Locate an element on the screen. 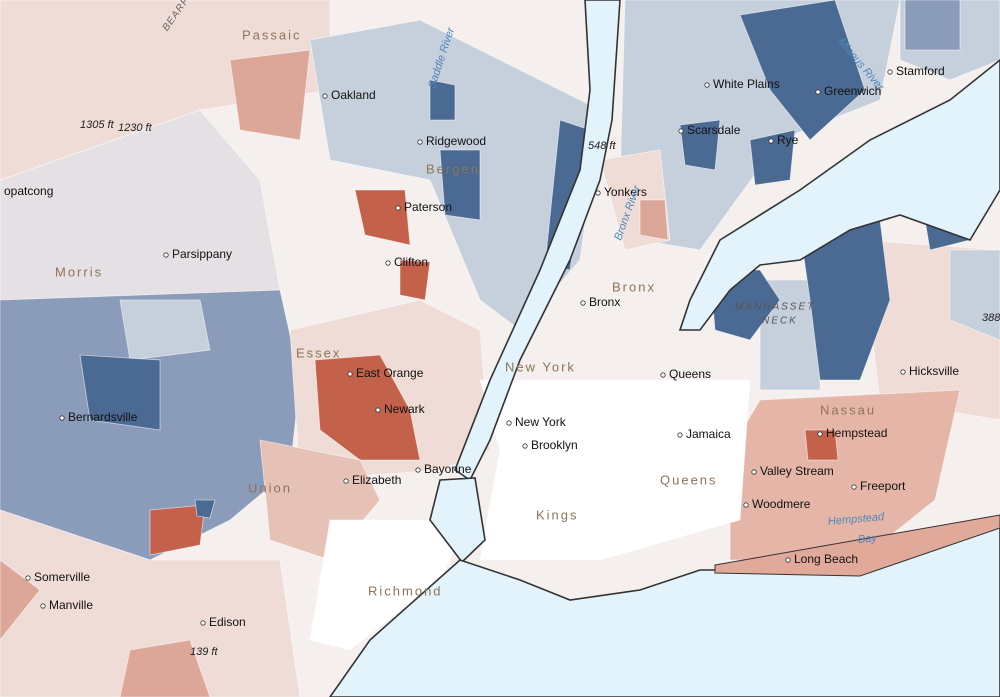 This screenshot has height=697, width=1000. region-label: New York is located at coordinates (540, 366).